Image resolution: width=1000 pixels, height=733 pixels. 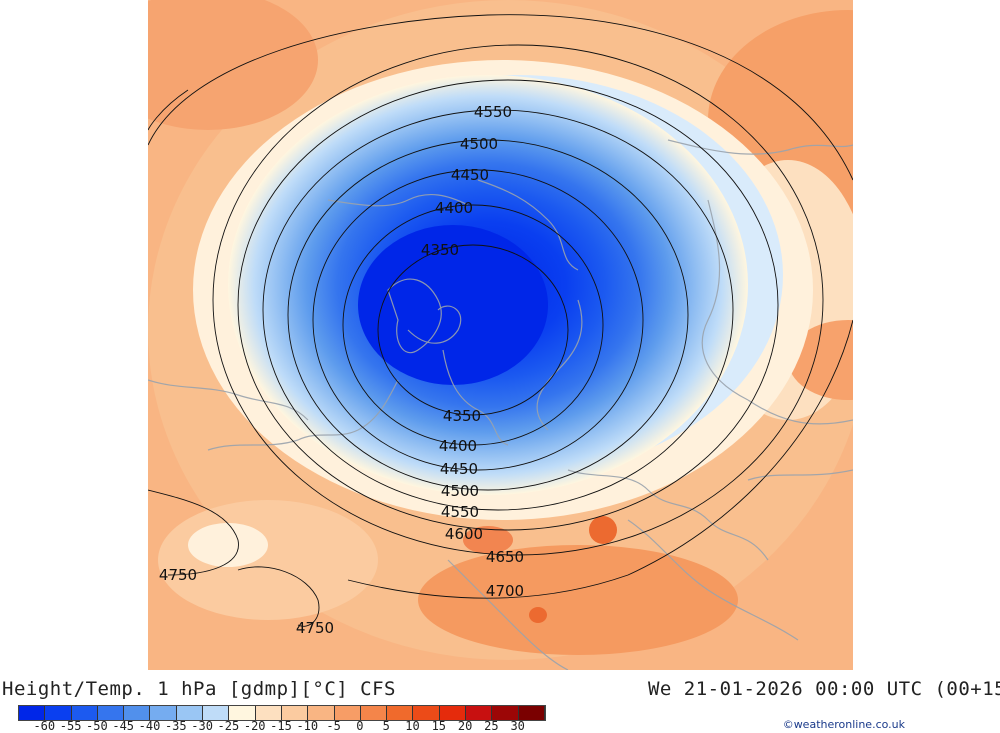 I want to click on scale-tick-label: 5, so click(x=386, y=726).